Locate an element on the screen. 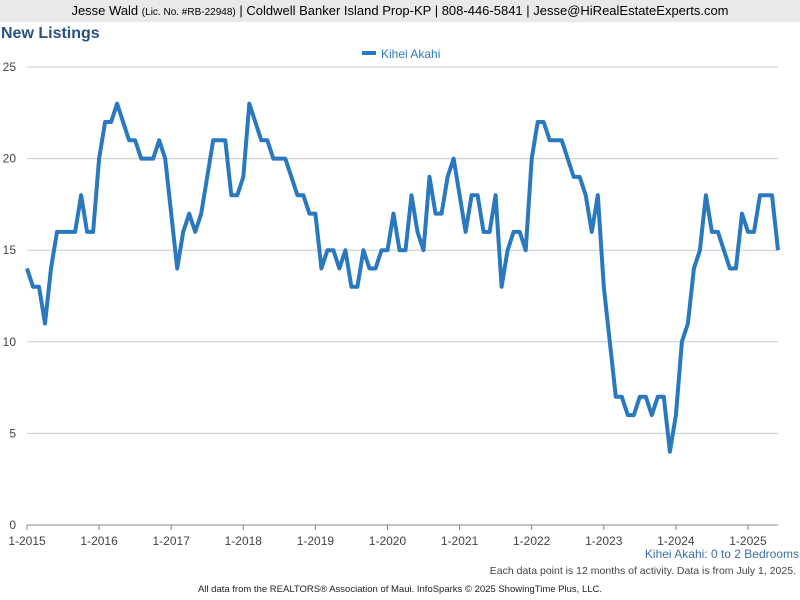 The height and width of the screenshot is (600, 800). x-tick-label: 1-2015 is located at coordinates (27, 541).